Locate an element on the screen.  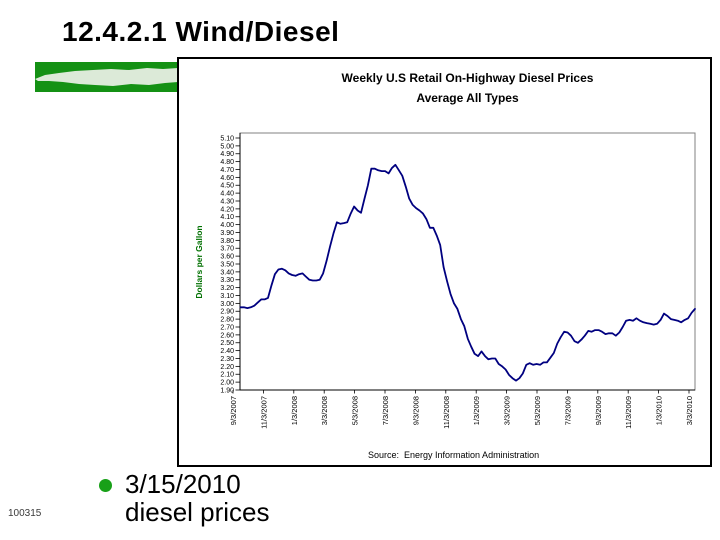
x-tick-label: 1/3/2010 is located at coordinates (659, 410).